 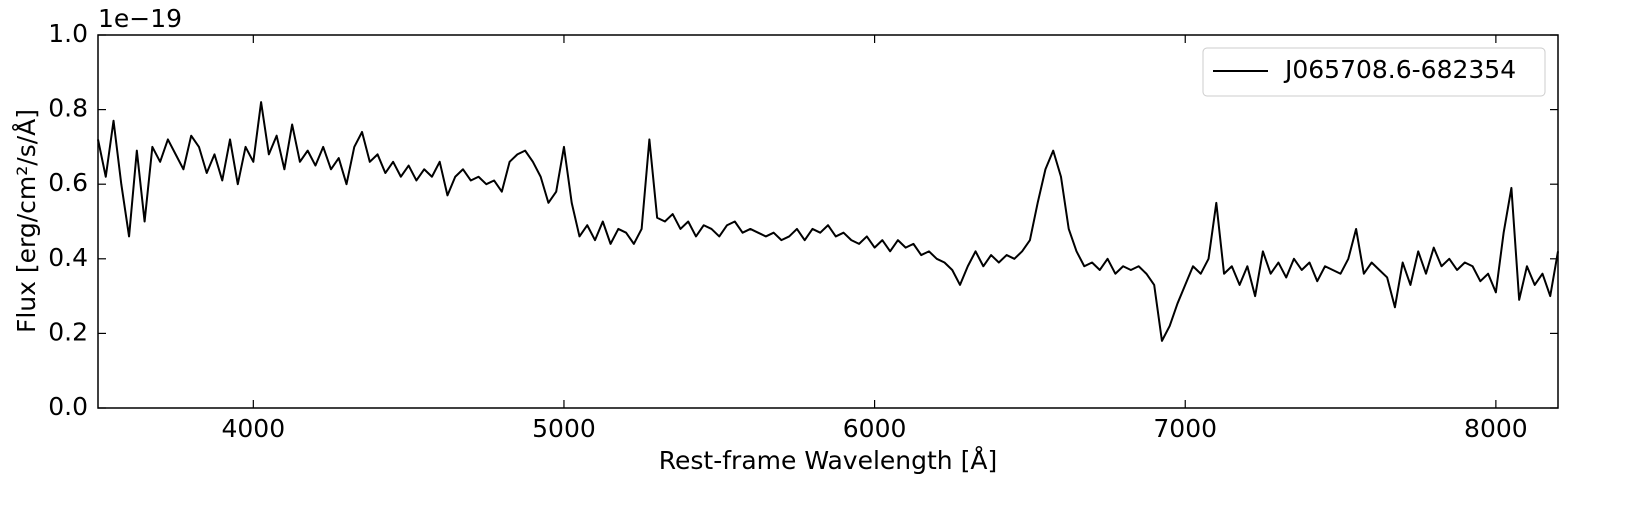 I want to click on x-axis-label: Rest-frame Wavelength [Å], so click(x=828, y=460).